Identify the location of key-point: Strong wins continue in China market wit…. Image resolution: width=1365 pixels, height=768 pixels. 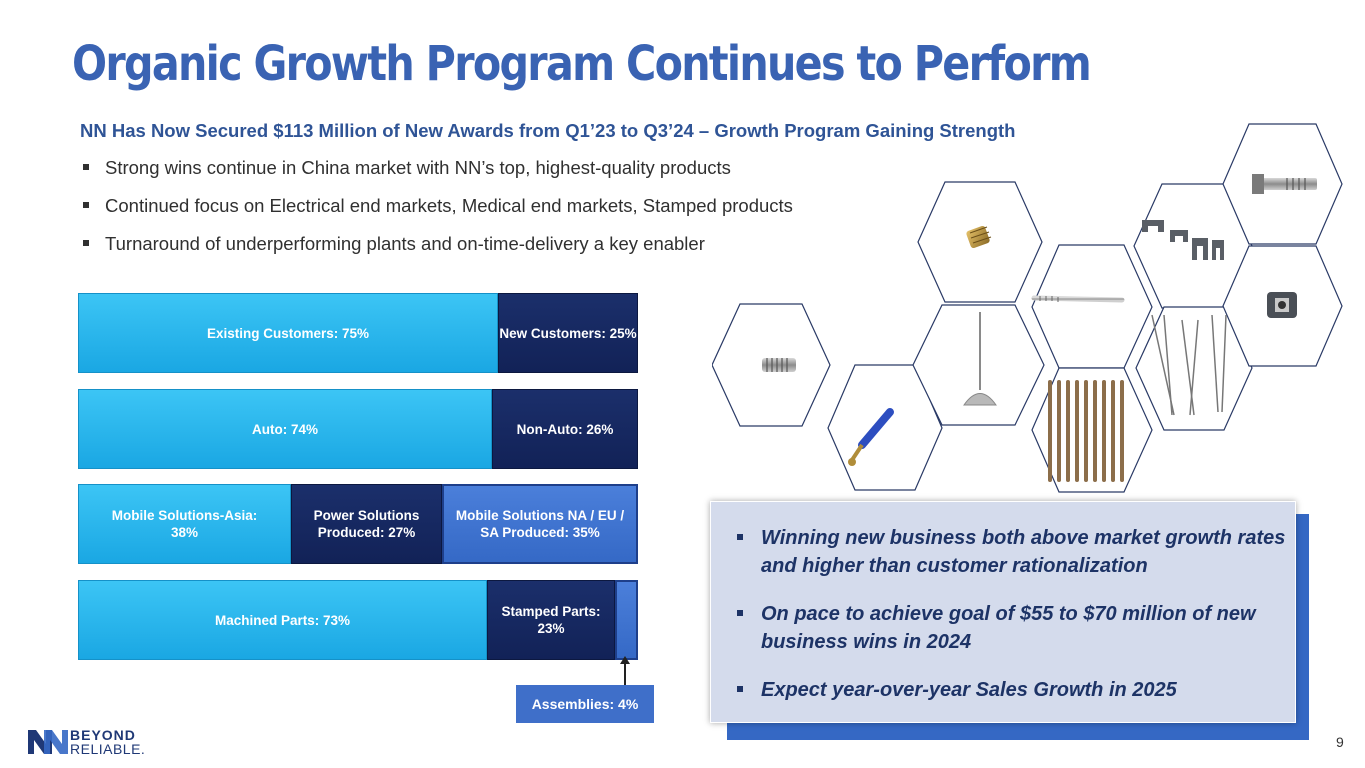
(436, 175).